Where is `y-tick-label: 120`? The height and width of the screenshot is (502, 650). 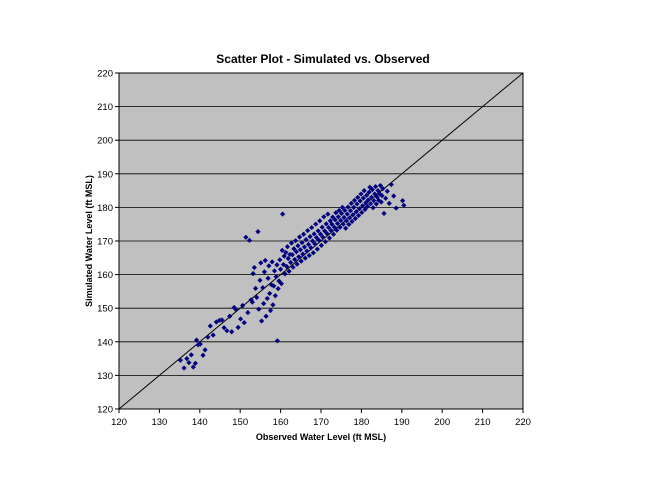 y-tick-label: 120 is located at coordinates (105, 410).